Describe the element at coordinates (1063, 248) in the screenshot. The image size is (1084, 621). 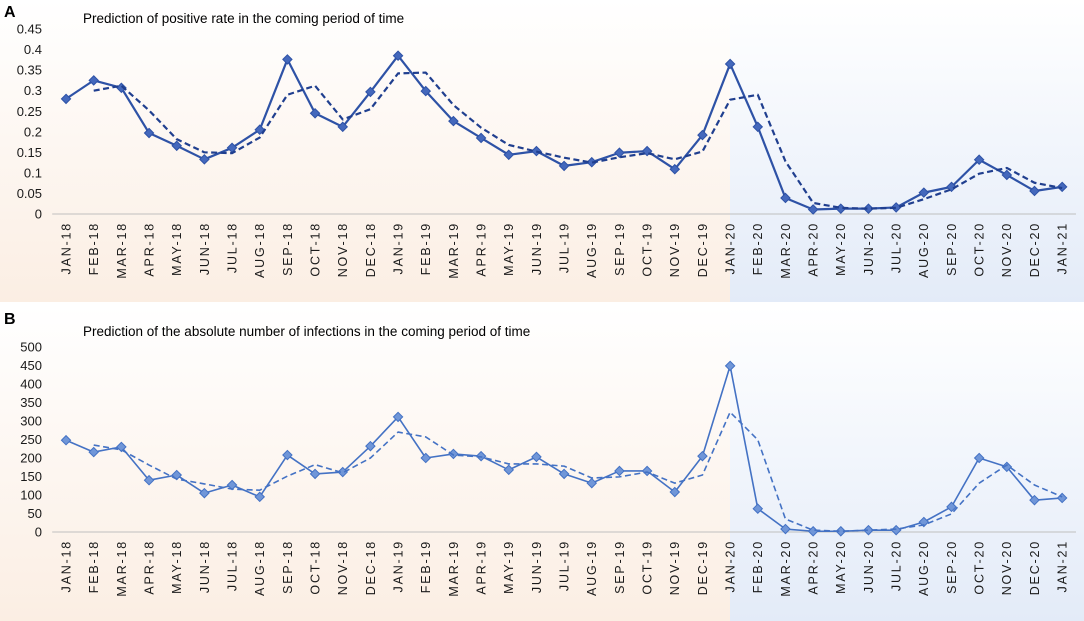
I see `x-tick-label: JAN-21` at that location.